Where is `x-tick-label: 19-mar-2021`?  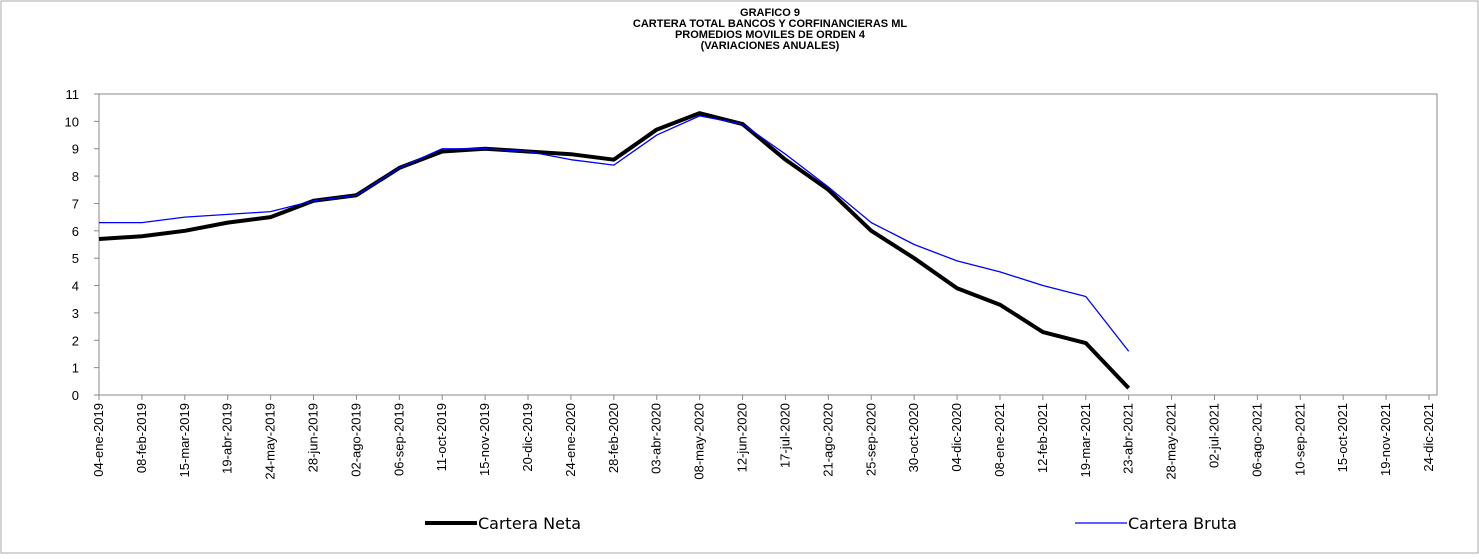 x-tick-label: 19-mar-2021 is located at coordinates (1085, 440).